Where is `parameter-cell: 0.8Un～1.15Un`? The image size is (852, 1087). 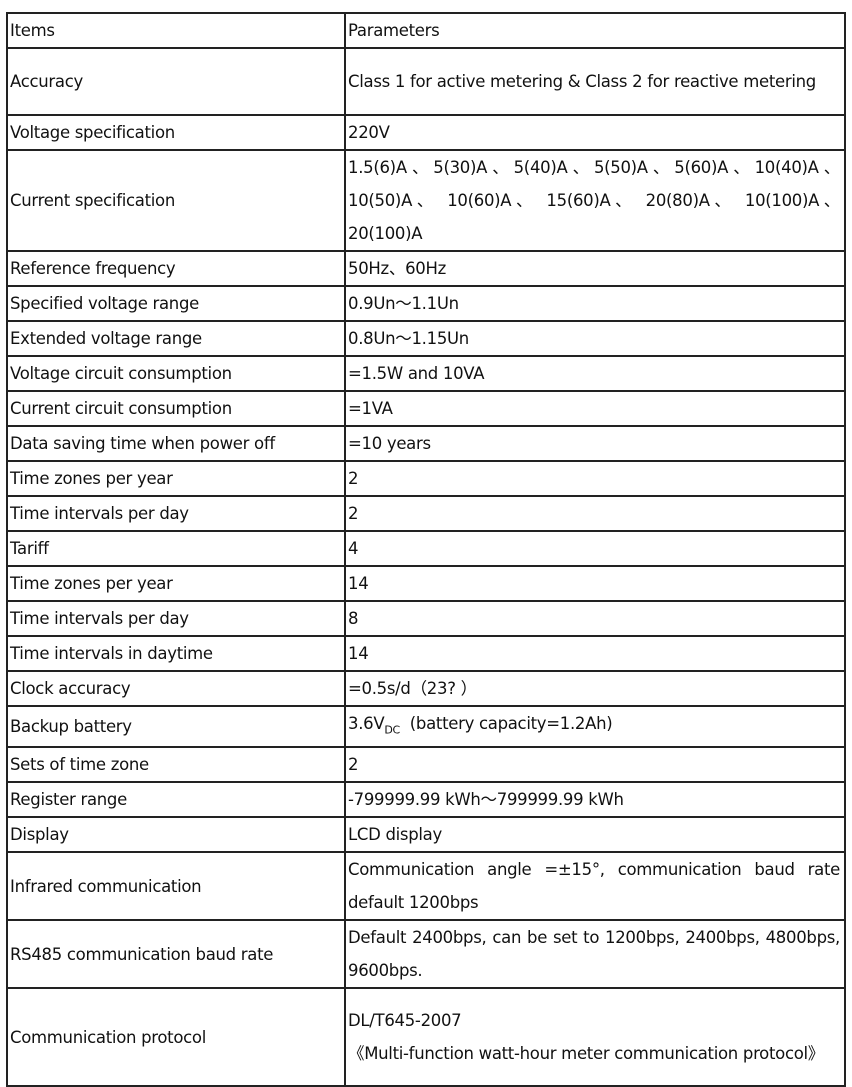 parameter-cell: 0.8Un～1.15Un is located at coordinates (595, 338).